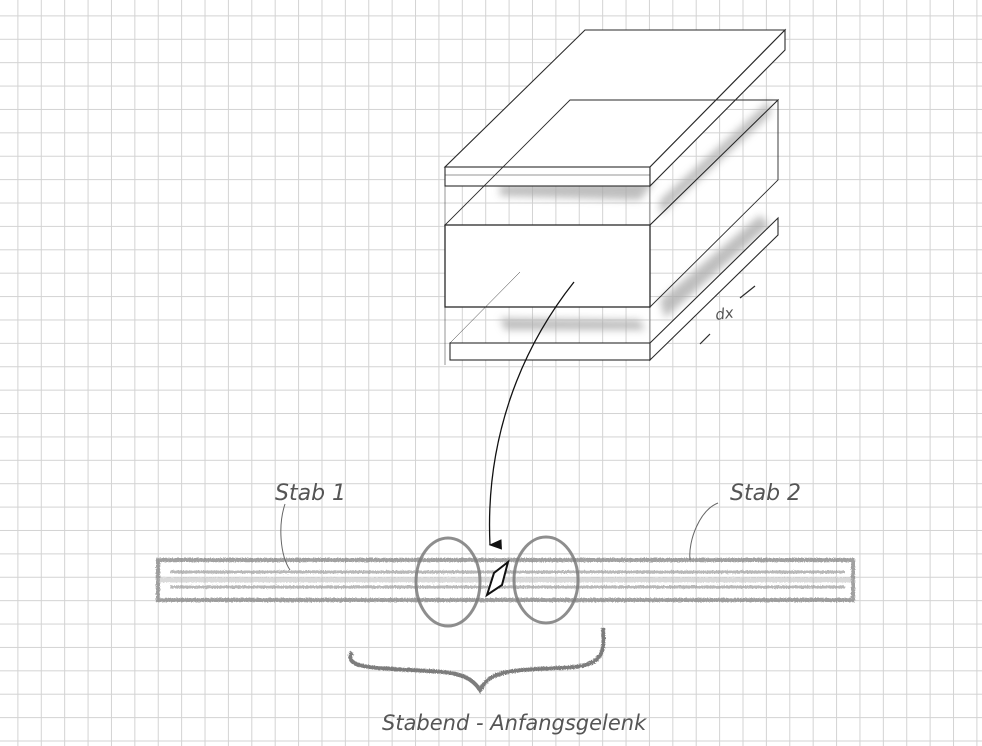  I want to click on bottom-plate, so click(614, 289).